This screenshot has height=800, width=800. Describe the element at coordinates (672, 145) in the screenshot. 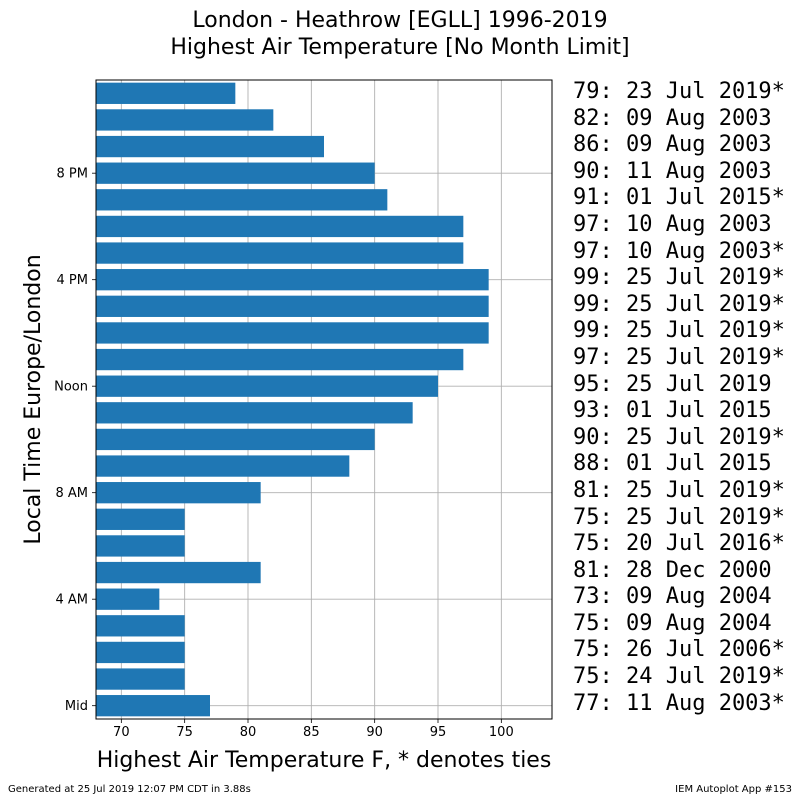

I see `record-annotation: 86: 09 Aug 2003` at that location.